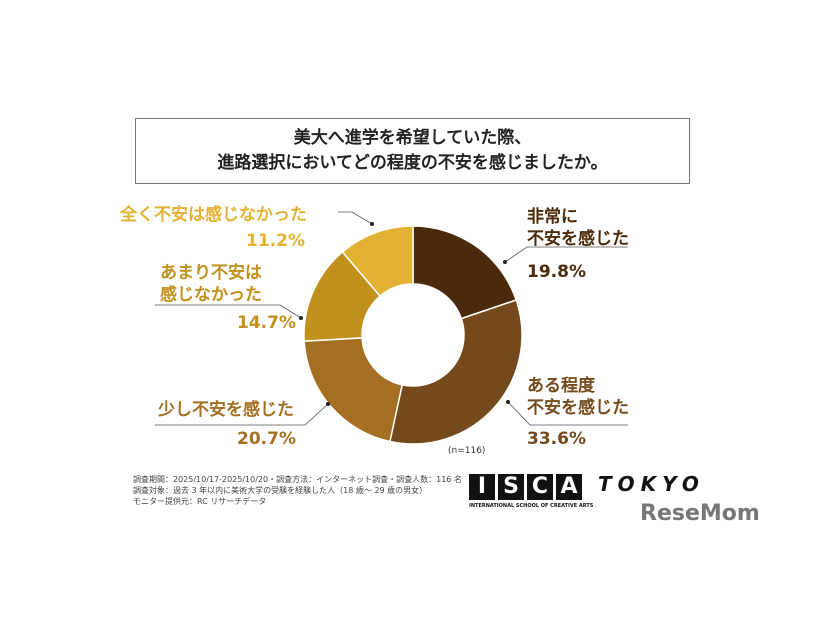 Image resolution: width=826 pixels, height=620 pixels. What do you see at coordinates (700, 513) in the screenshot?
I see `resemom-logo: ReseMom` at bounding box center [700, 513].